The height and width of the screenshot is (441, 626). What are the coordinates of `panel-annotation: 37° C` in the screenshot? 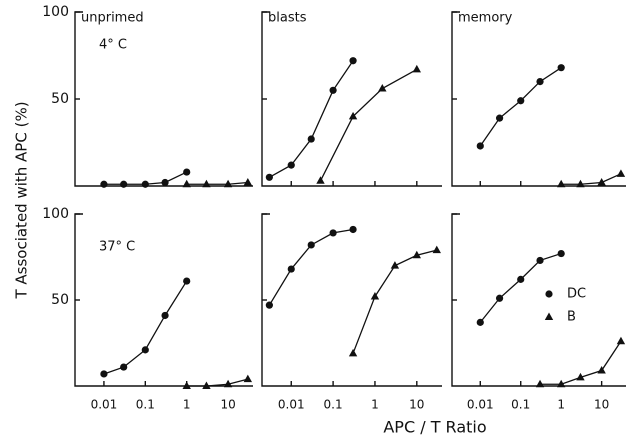 It's located at (117, 247).